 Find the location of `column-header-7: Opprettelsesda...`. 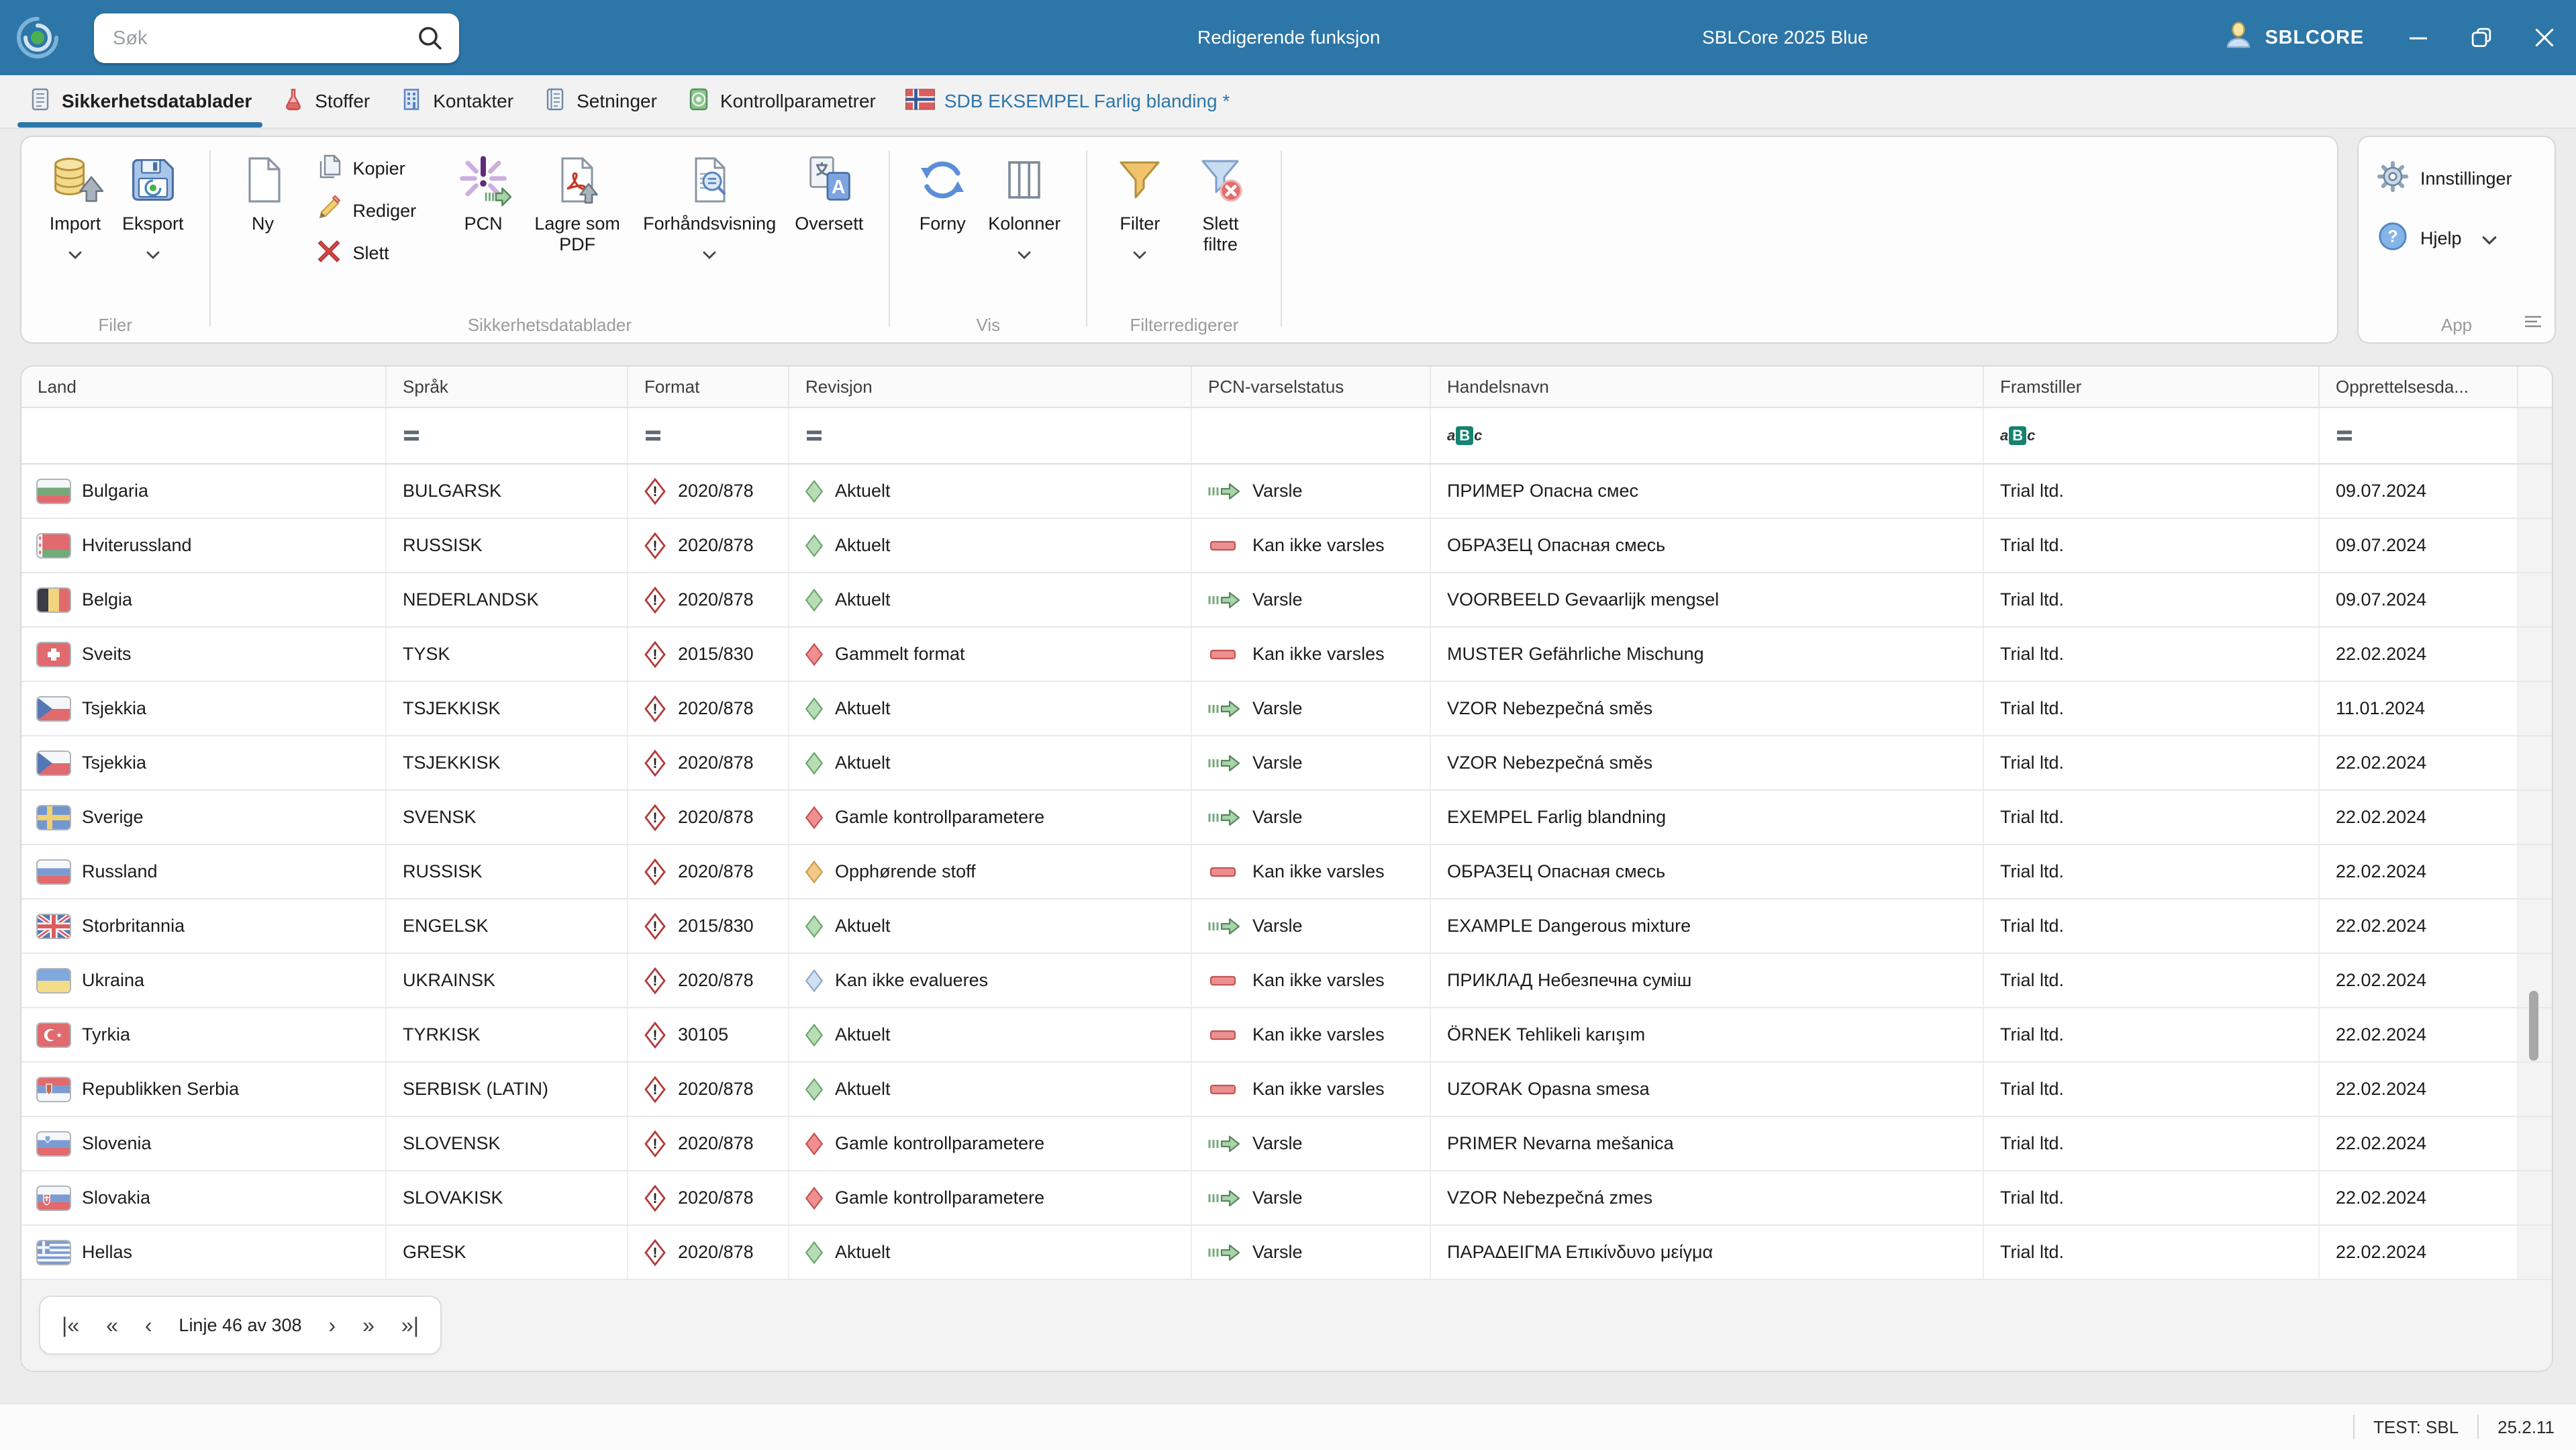

column-header-7: Opprettelsesda... is located at coordinates (2419, 387).